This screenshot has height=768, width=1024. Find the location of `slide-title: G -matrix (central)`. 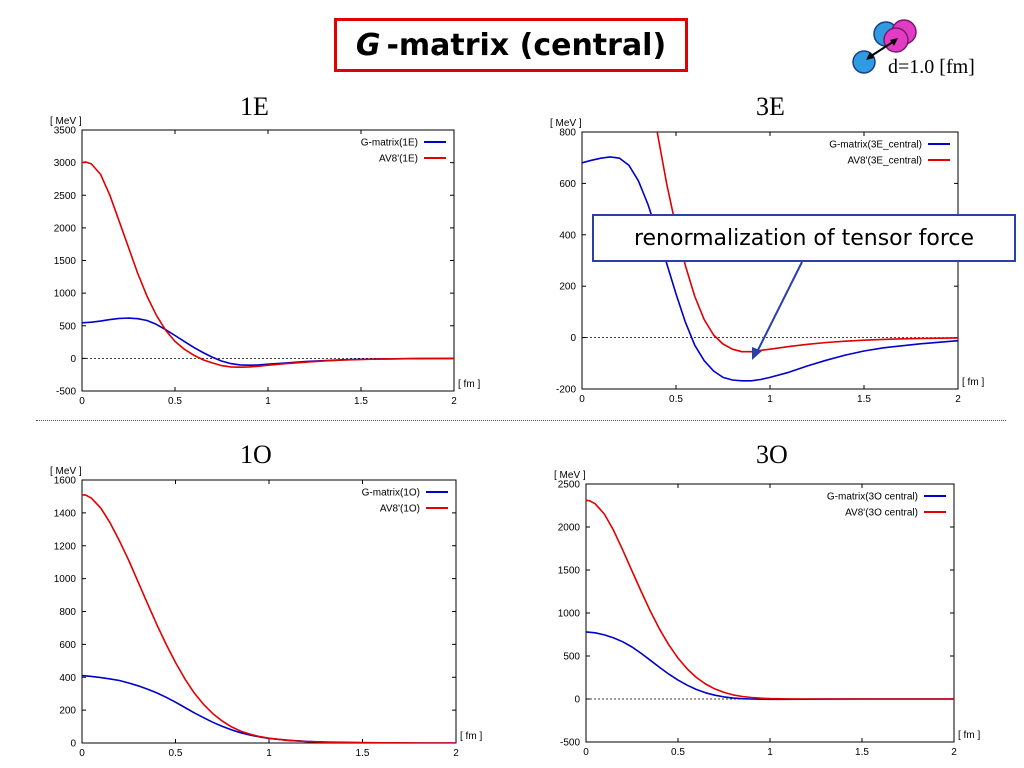

slide-title: G -matrix (central) is located at coordinates (511, 45).